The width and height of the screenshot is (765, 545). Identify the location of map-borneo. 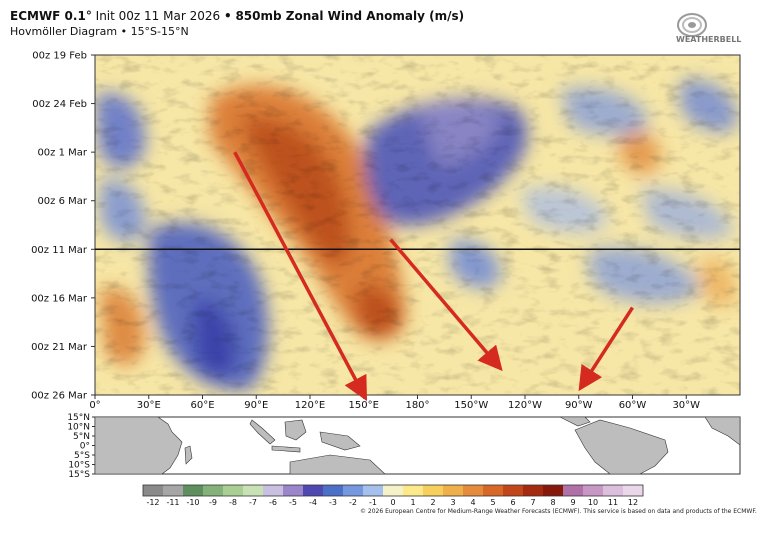
(295, 430).